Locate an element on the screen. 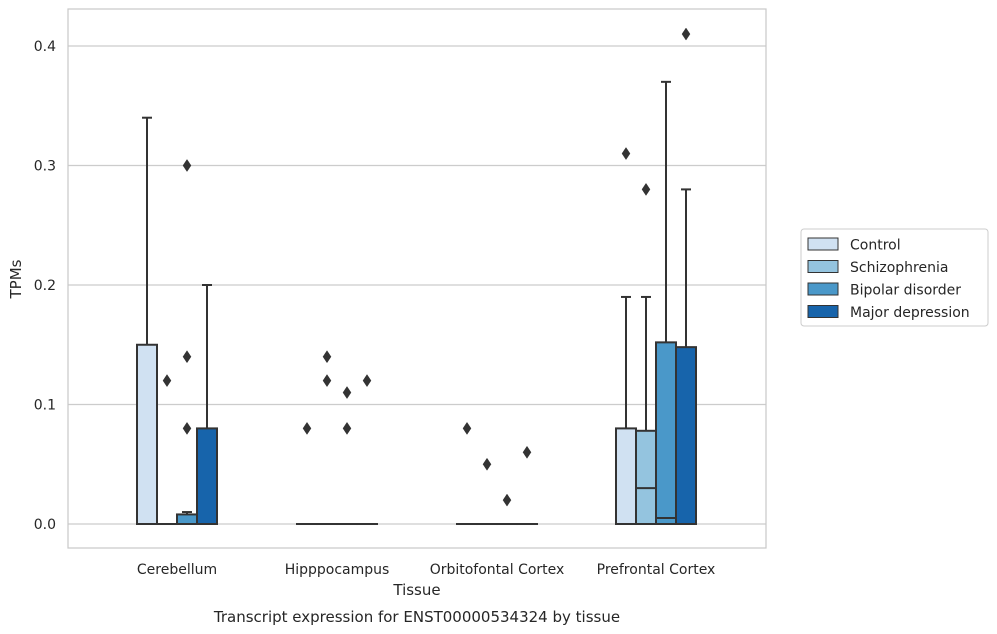 The width and height of the screenshot is (997, 634). y-tick-label: 0.0 is located at coordinates (45, 525).